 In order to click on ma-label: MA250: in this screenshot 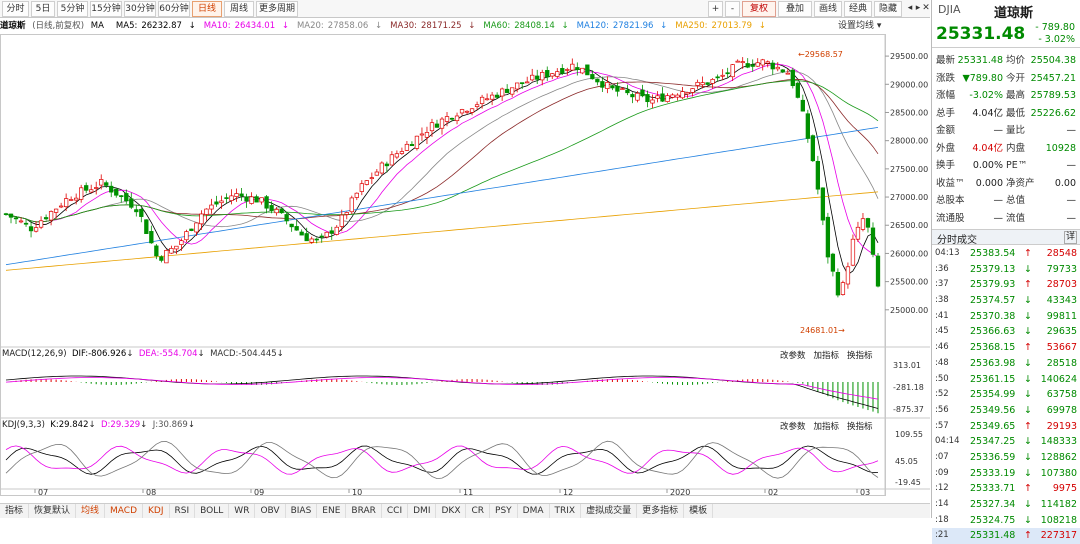, I will do `click(691, 26)`.